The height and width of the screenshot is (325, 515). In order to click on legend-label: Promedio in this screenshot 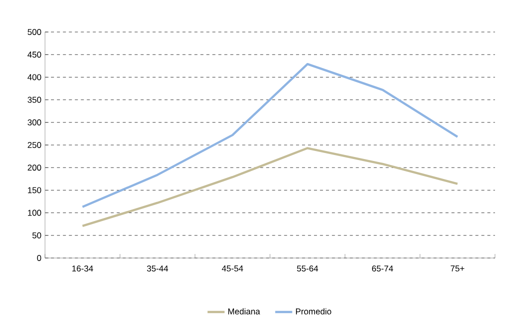, I will do `click(314, 311)`.